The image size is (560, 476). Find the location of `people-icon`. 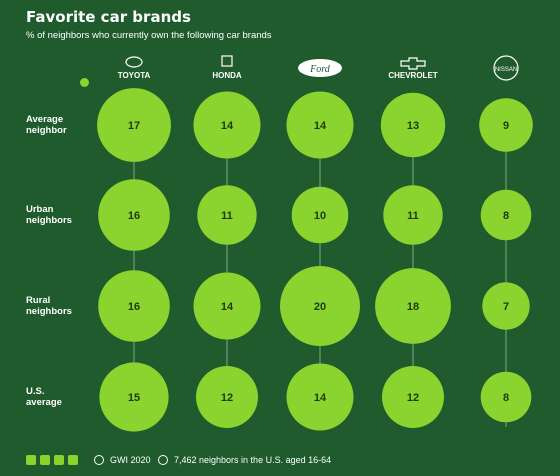

people-icon is located at coordinates (163, 460).